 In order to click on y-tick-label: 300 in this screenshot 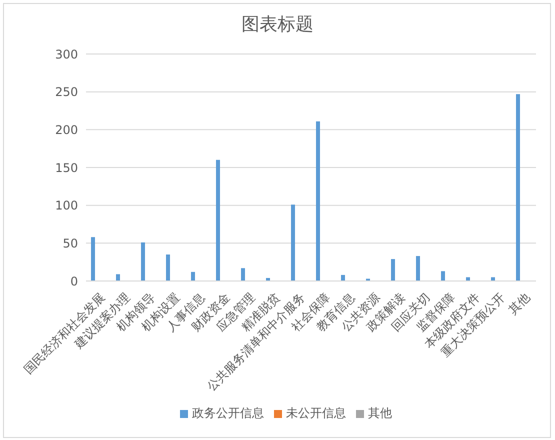, I will do `click(66, 54)`.